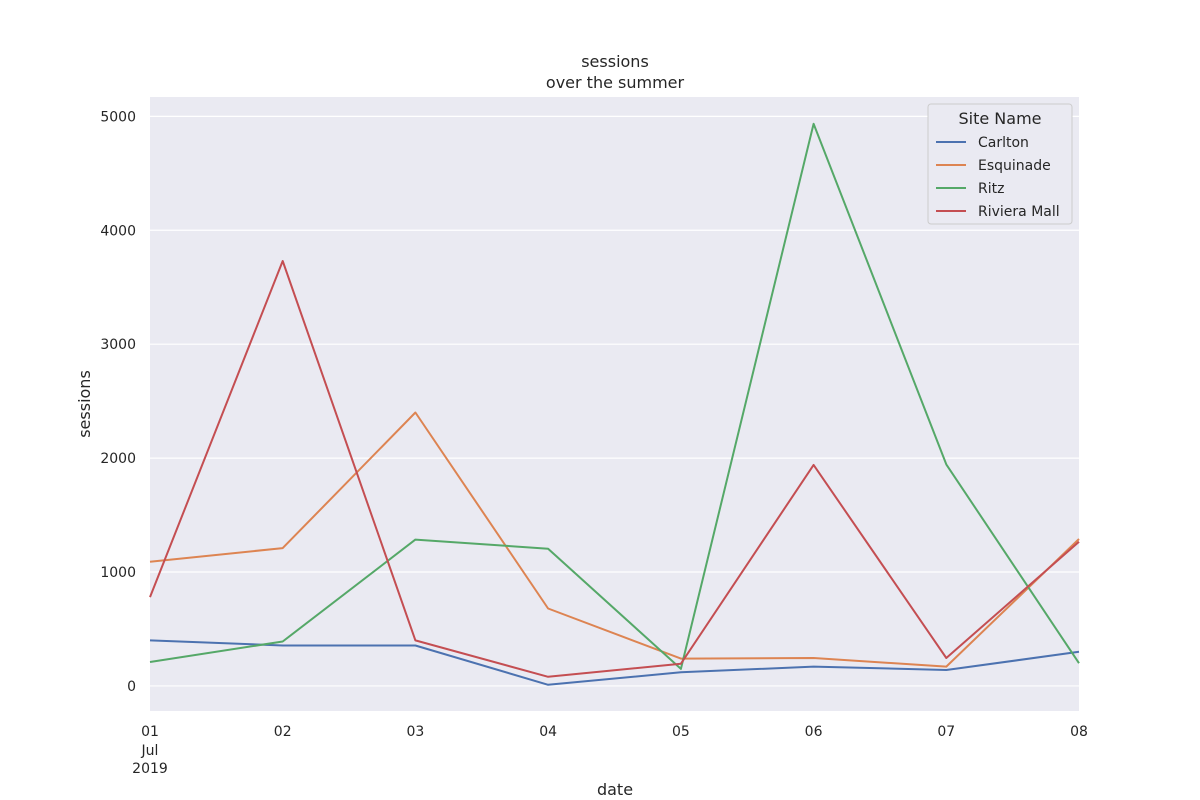 The image size is (1200, 800). Describe the element at coordinates (1014, 166) in the screenshot. I see `legend-entry: Esquinade` at that location.